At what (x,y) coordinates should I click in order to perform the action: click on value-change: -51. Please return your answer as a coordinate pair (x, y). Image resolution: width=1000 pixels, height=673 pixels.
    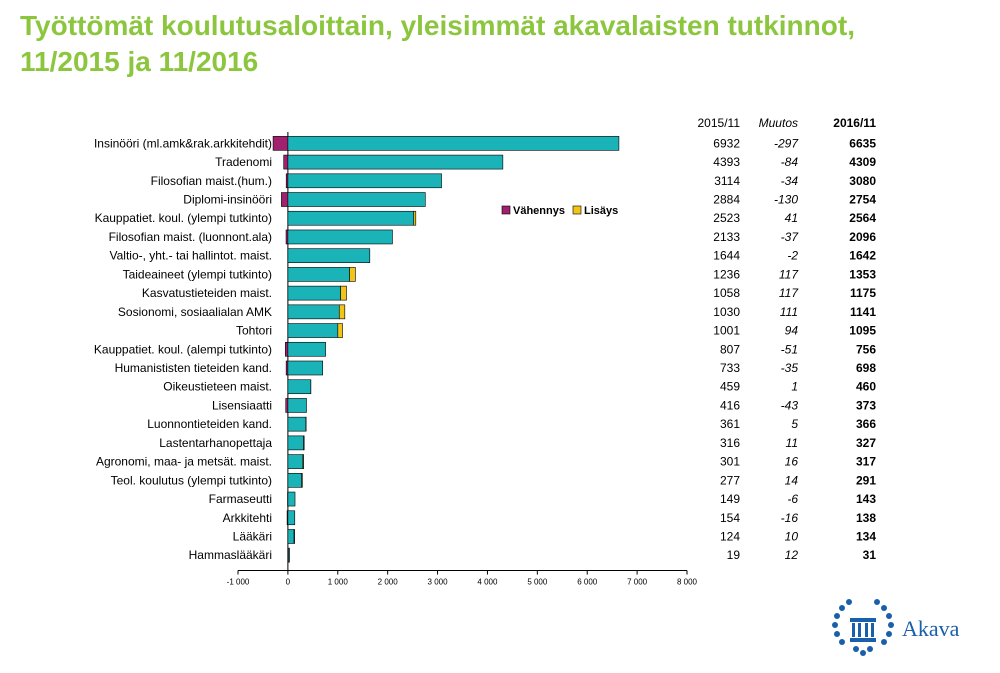
    Looking at the image, I should click on (789, 349).